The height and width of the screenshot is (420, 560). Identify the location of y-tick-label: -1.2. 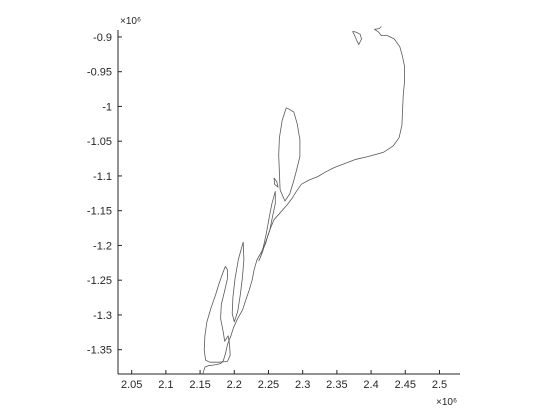
(102, 246).